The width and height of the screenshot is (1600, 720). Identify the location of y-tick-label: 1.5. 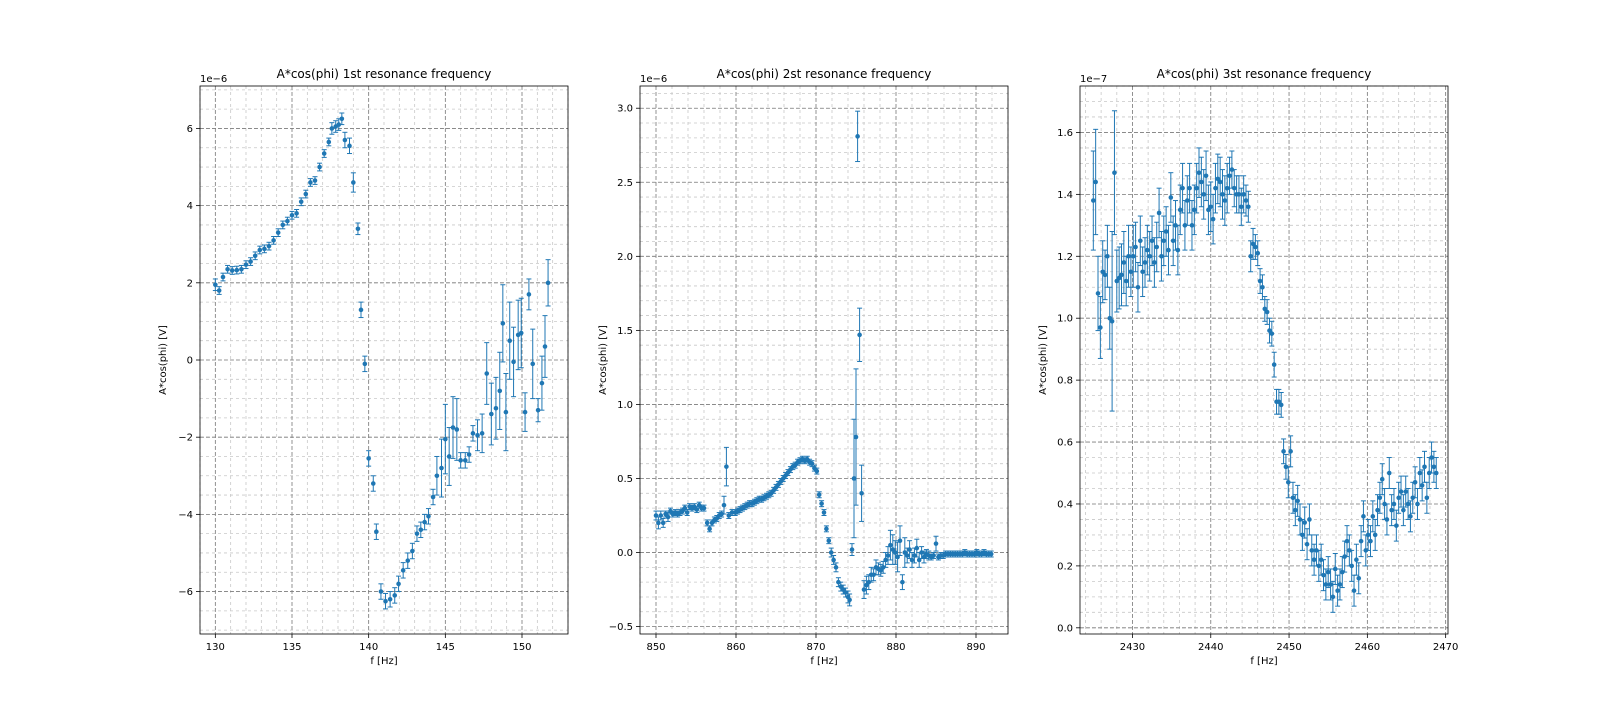
(625, 331).